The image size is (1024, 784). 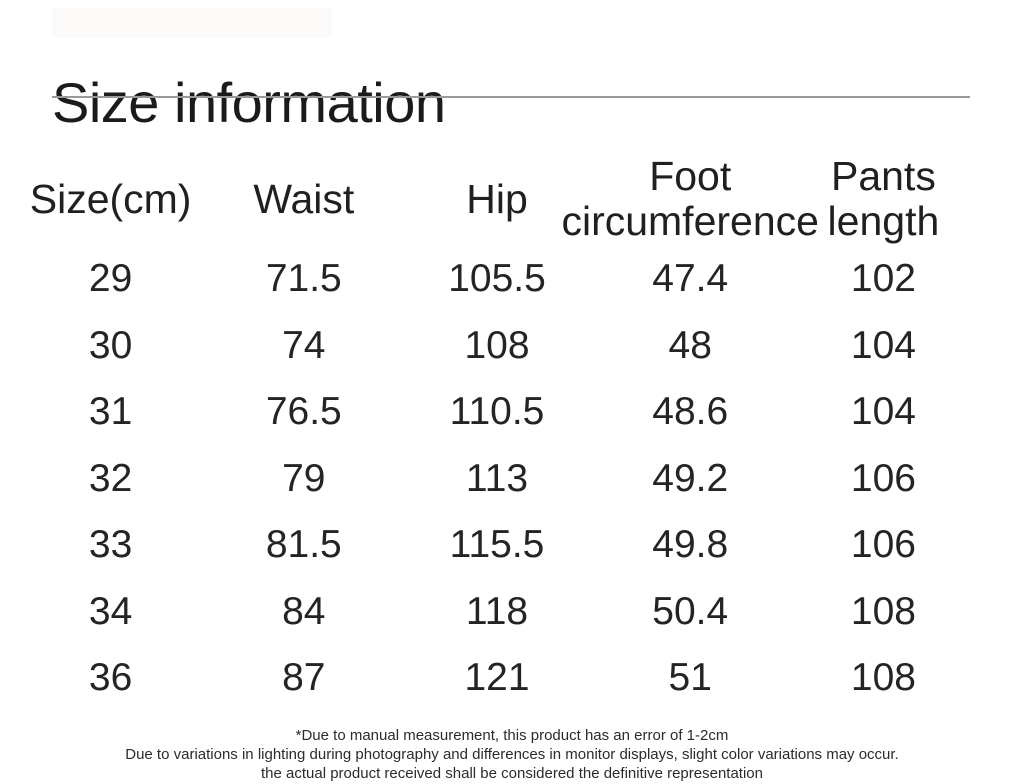 I want to click on page-title: Size information, so click(x=249, y=102).